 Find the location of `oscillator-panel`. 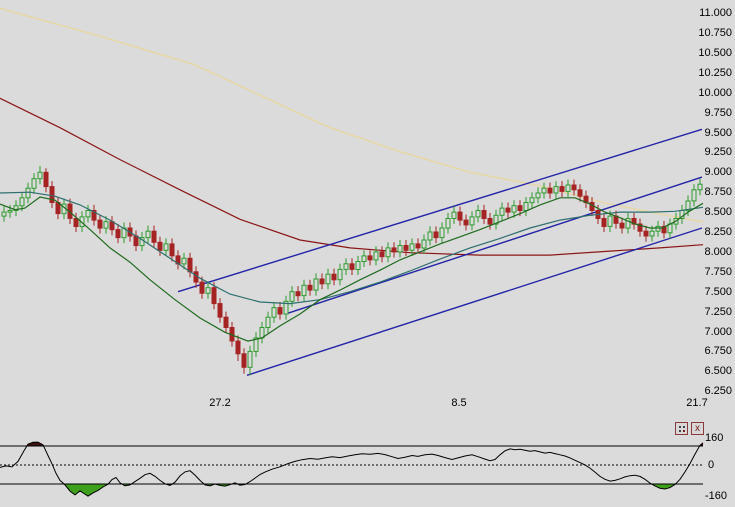

oscillator-panel is located at coordinates (352, 469).